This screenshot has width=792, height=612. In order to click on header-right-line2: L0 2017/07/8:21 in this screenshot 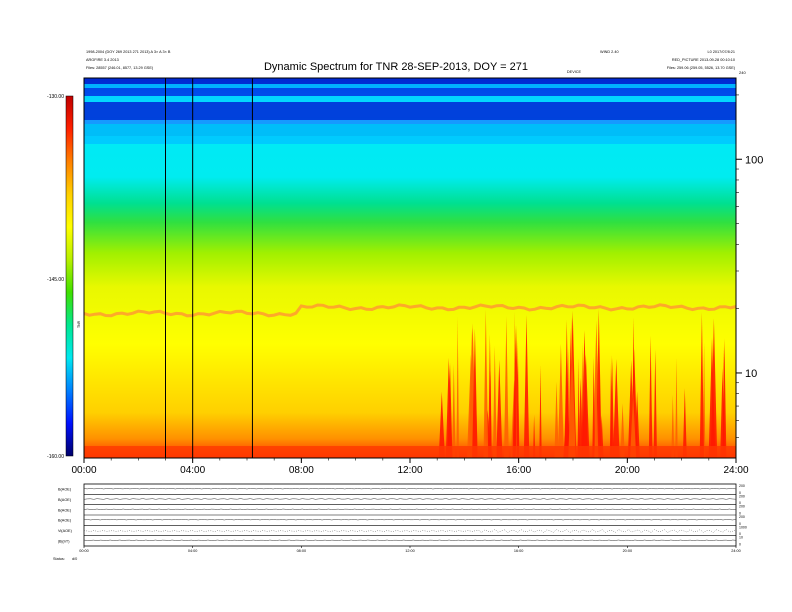, I will do `click(721, 52)`.